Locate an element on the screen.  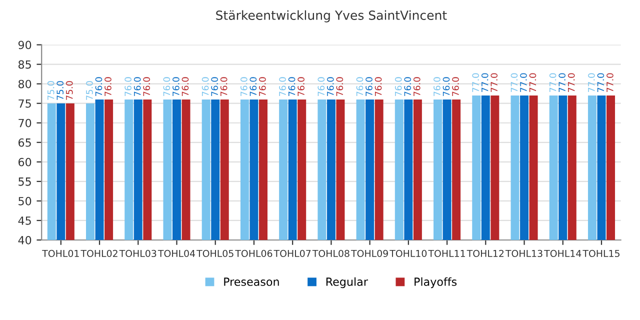
legend-label: Regular is located at coordinates (347, 282).